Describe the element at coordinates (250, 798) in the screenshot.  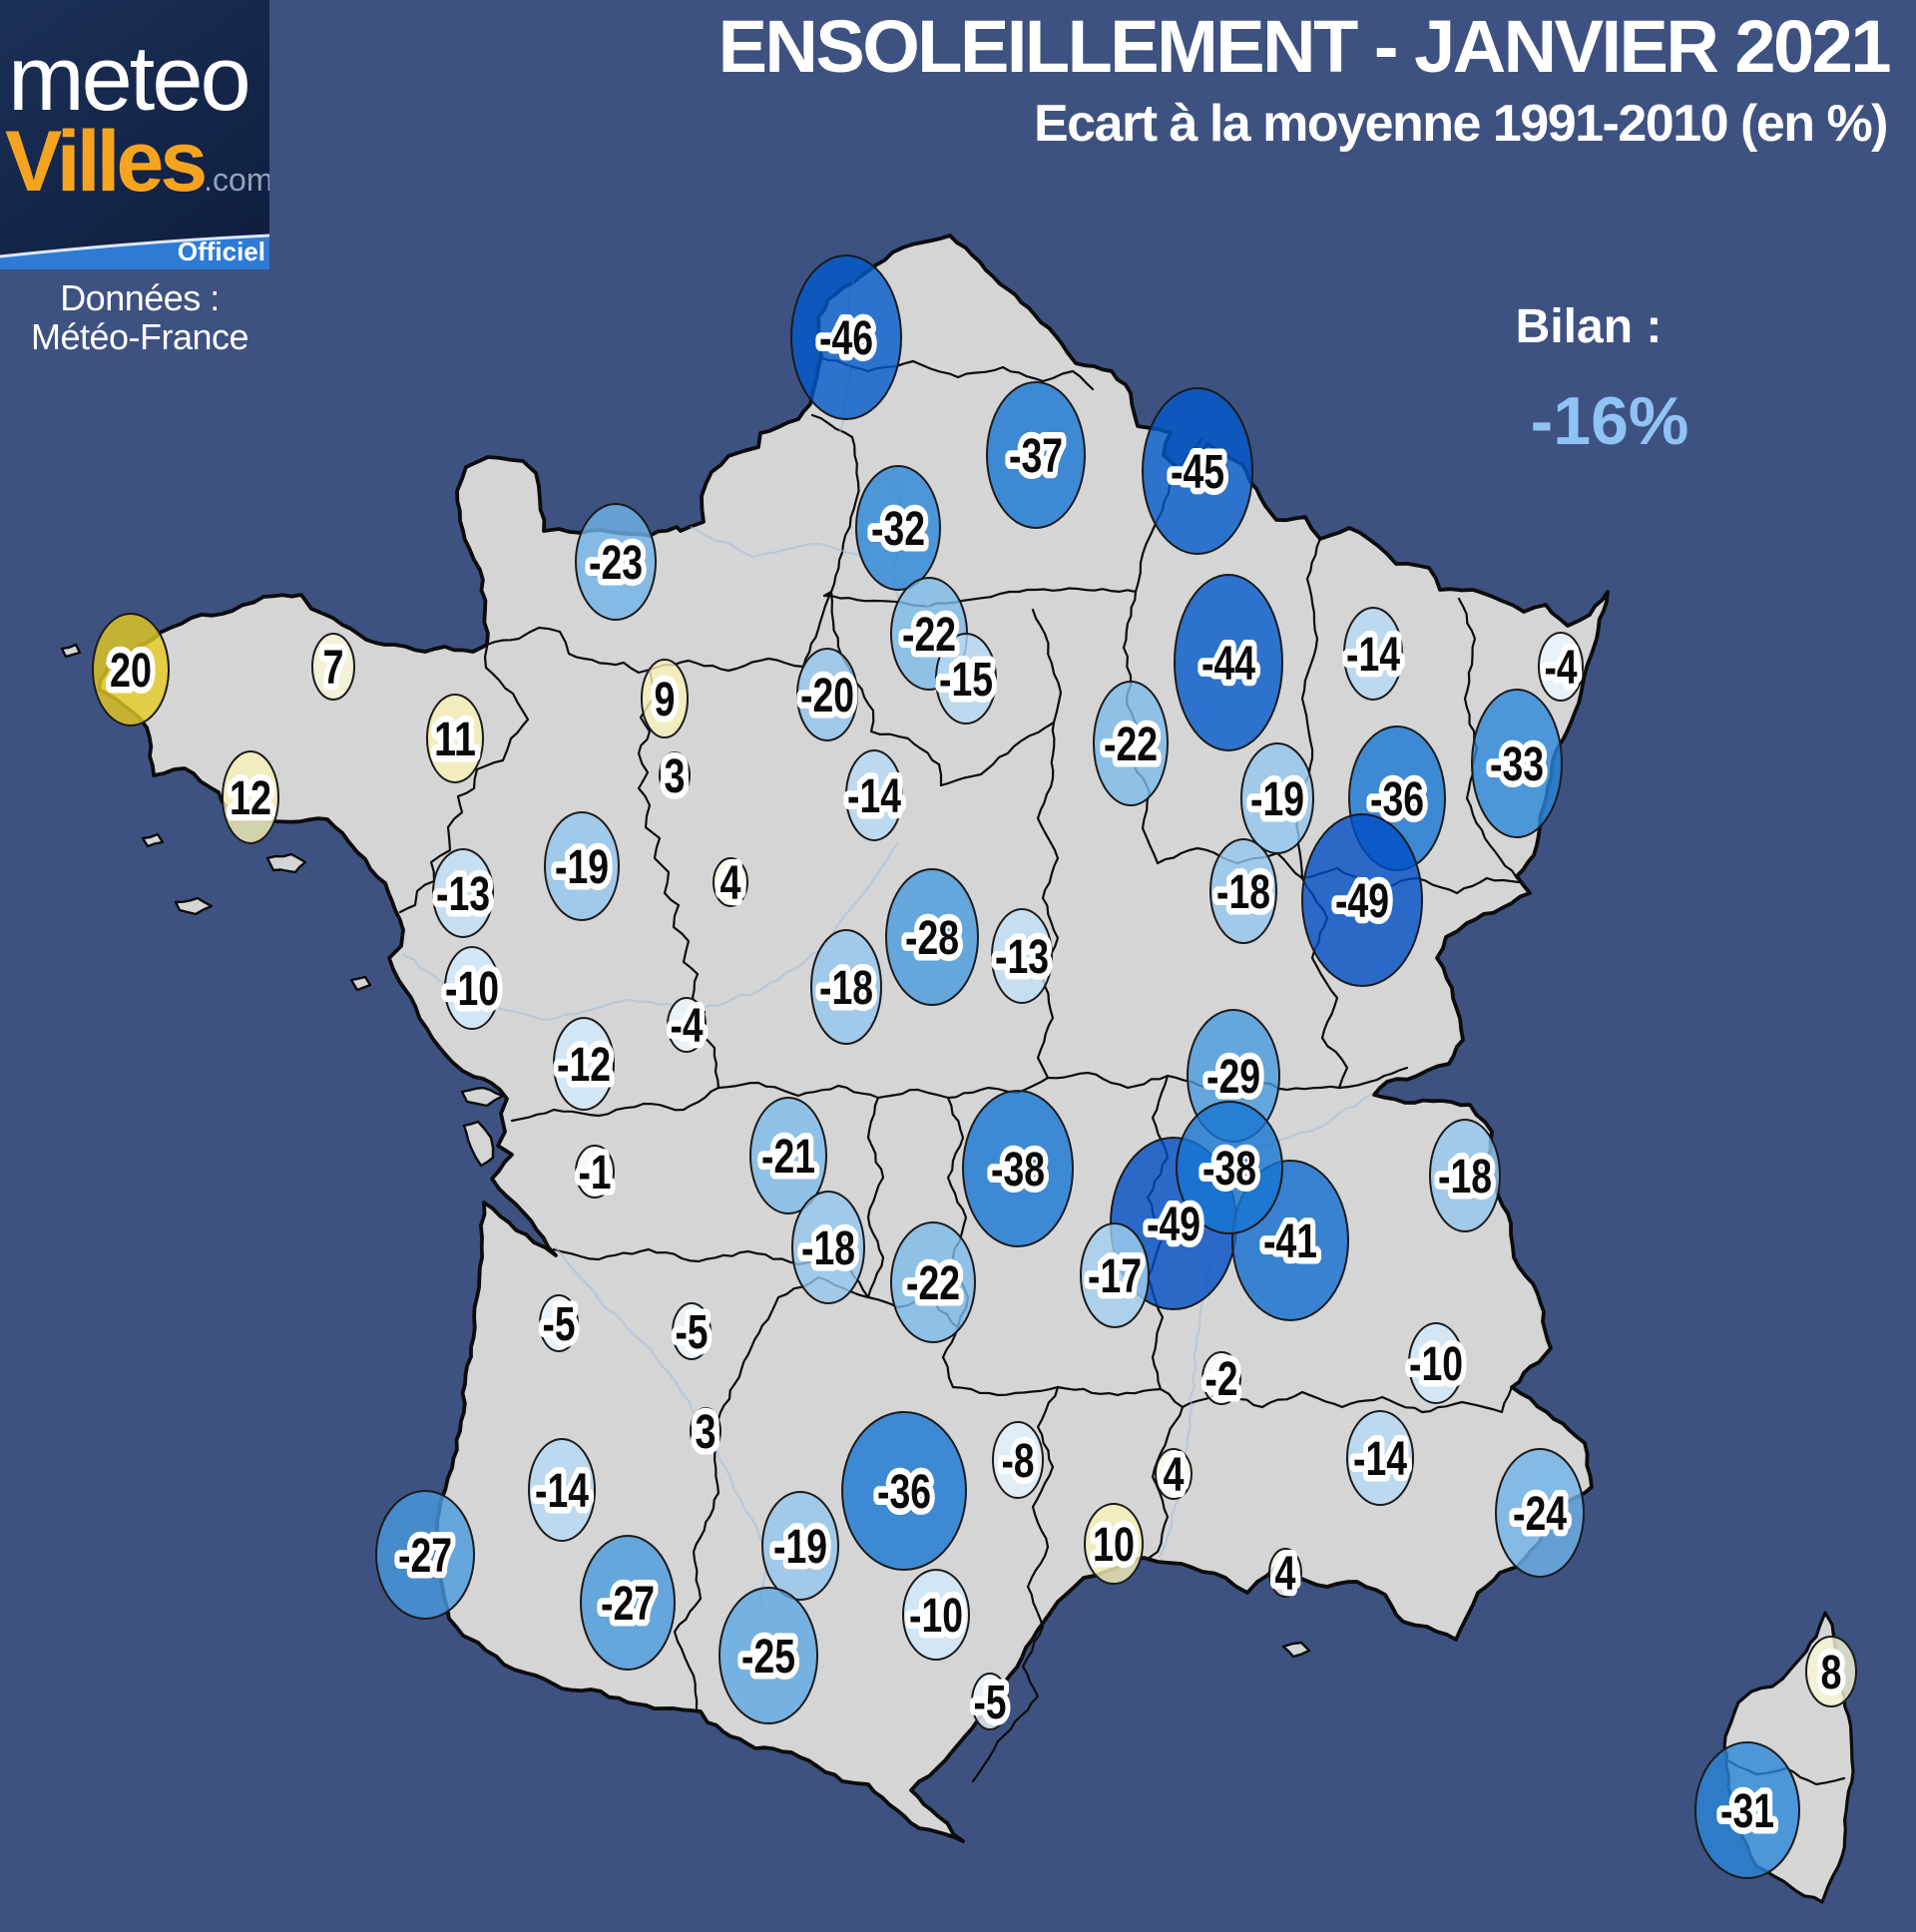
I see `svg-text: 12` at that location.